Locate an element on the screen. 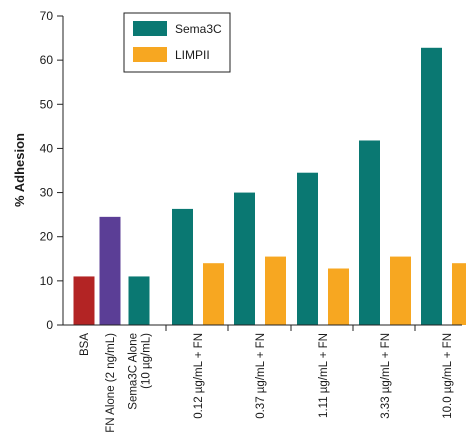 Image resolution: width=466 pixels, height=445 pixels. x-tick-label: FN Alone (2 ng/mL) is located at coordinates (111, 383).